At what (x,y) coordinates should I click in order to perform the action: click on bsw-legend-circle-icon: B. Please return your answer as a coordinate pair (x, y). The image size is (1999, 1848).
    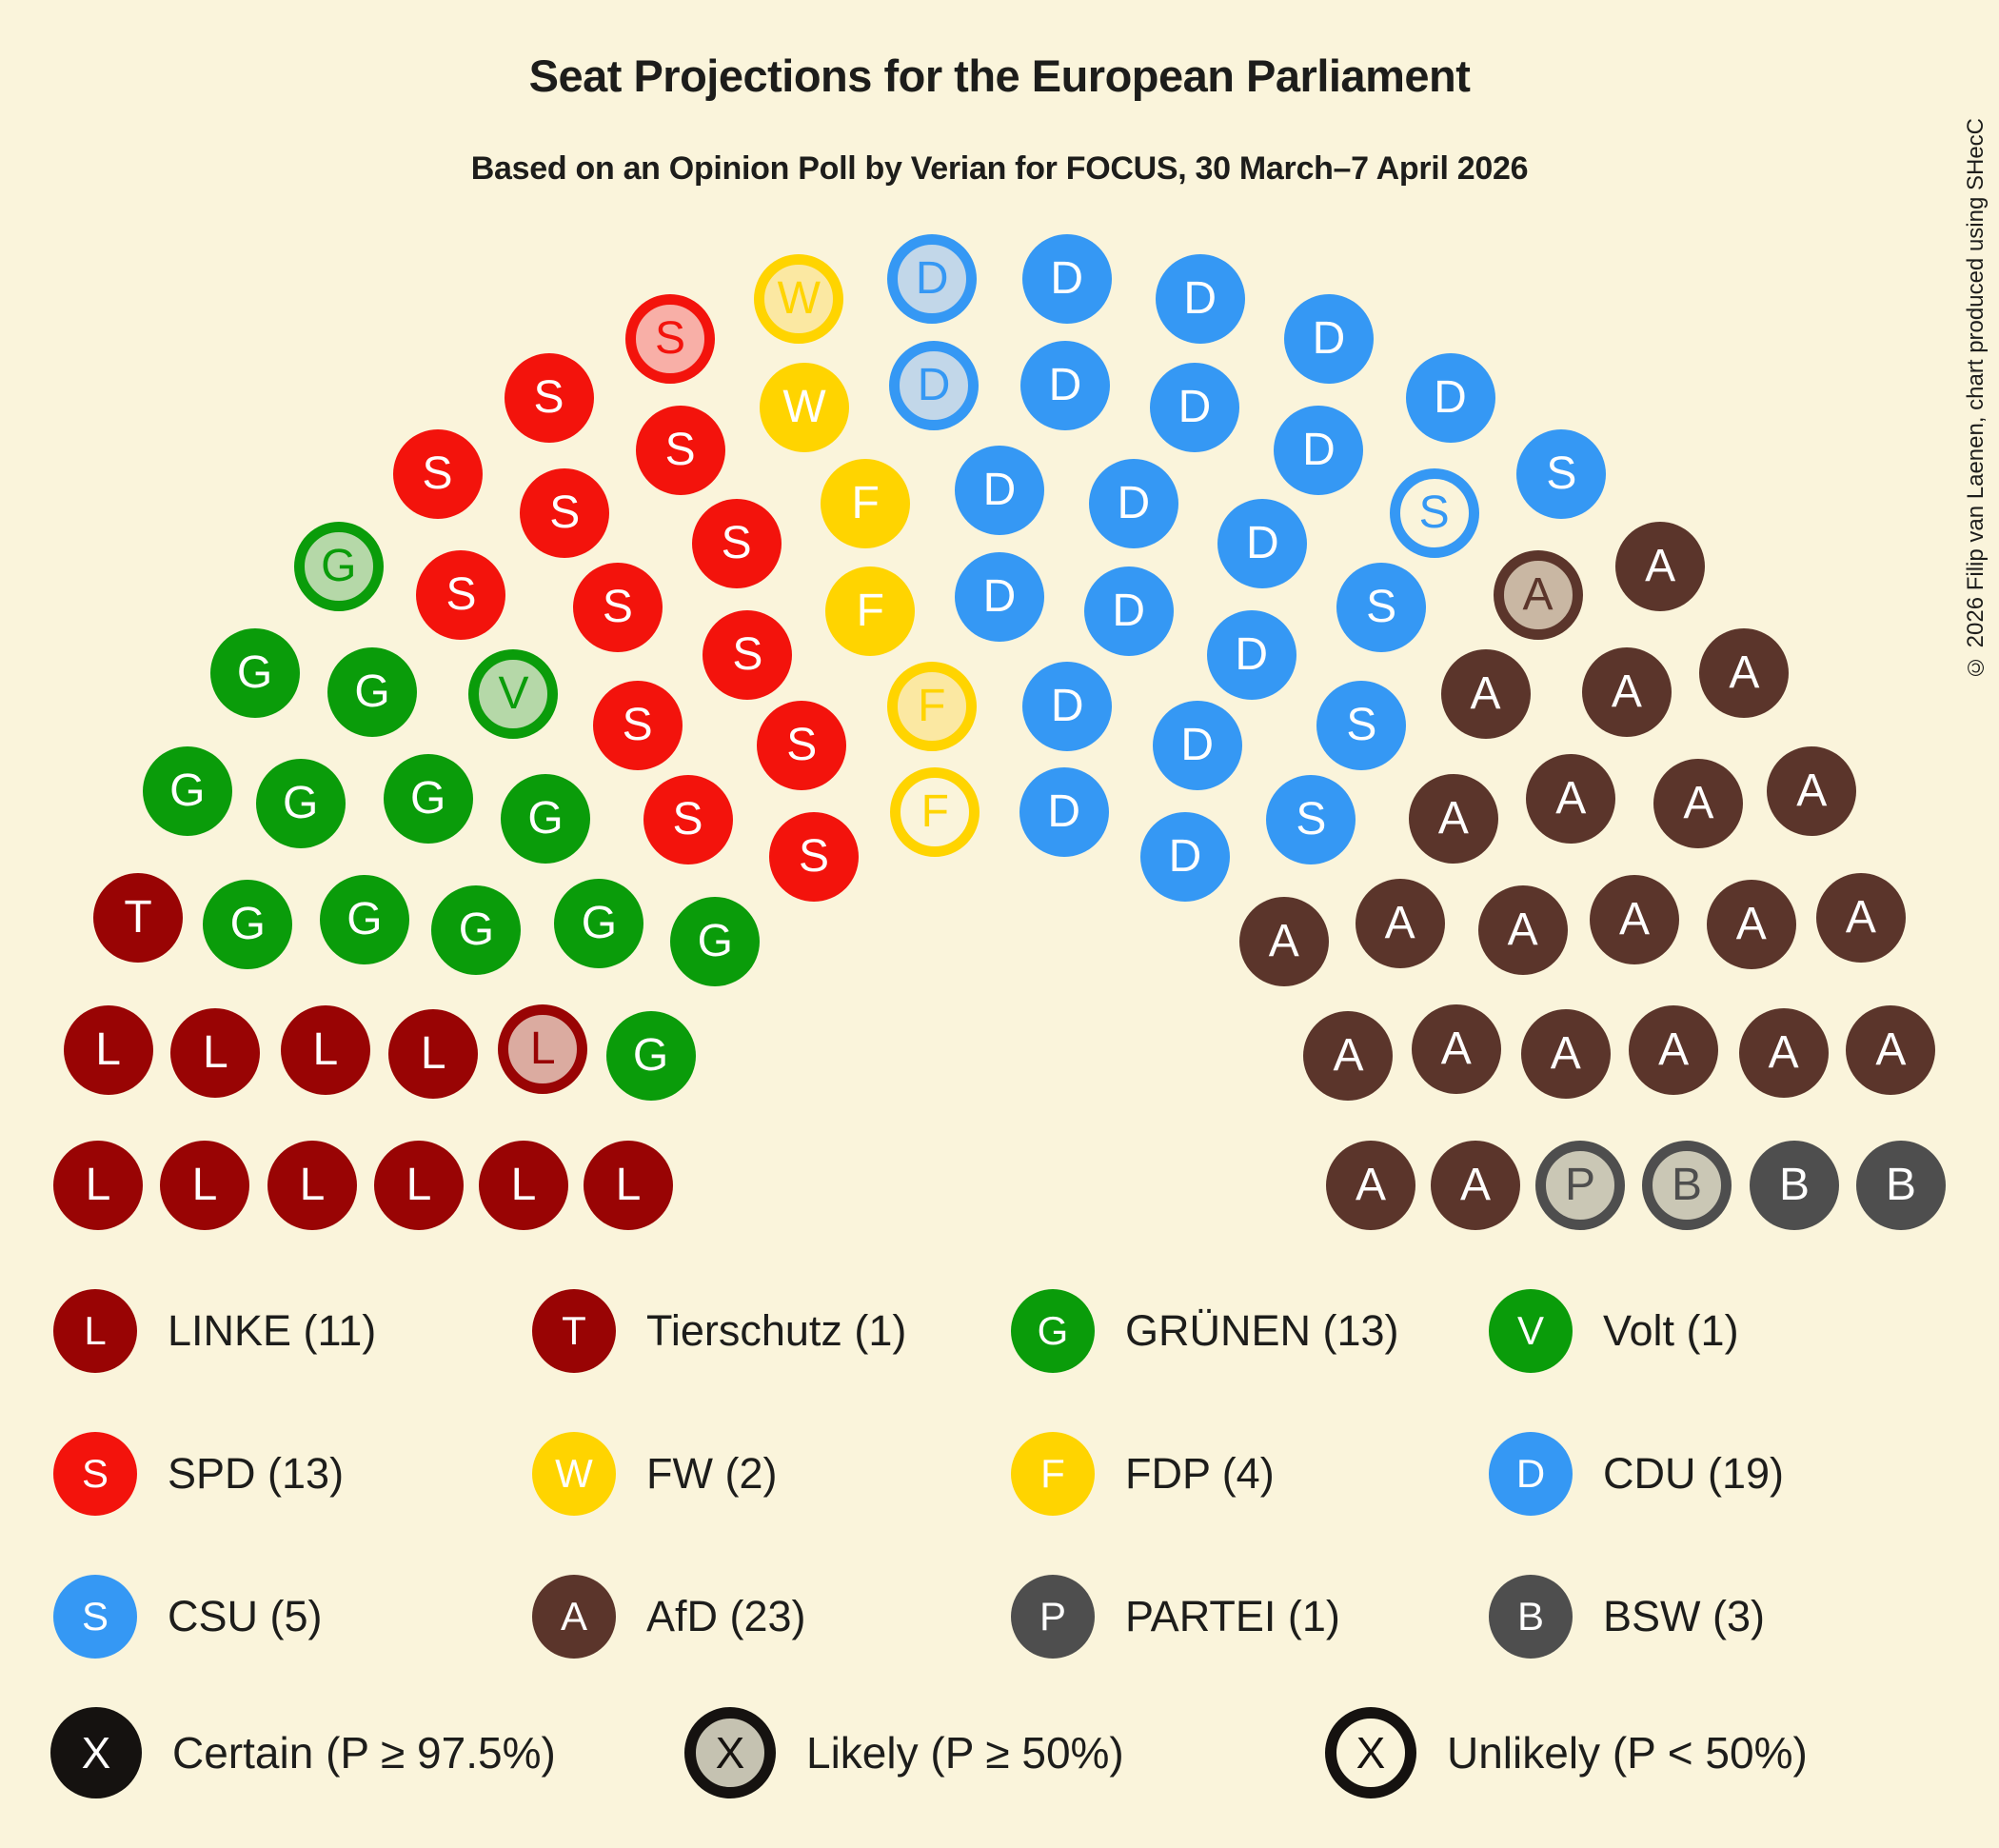
    Looking at the image, I should click on (1531, 1617).